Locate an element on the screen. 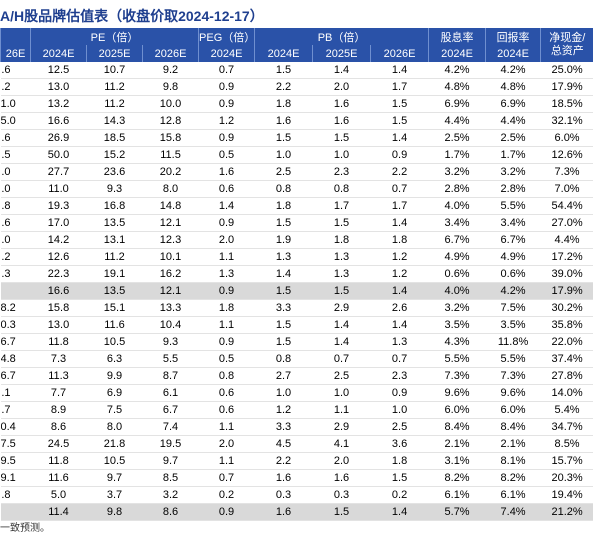 Image resolution: width=593 pixels, height=536 pixels. table-row: .7 8.9 7.5 6.7 0.6 1.2 1.1 1.0 6.0% 6.0% 5.4% is located at coordinates (296, 410).